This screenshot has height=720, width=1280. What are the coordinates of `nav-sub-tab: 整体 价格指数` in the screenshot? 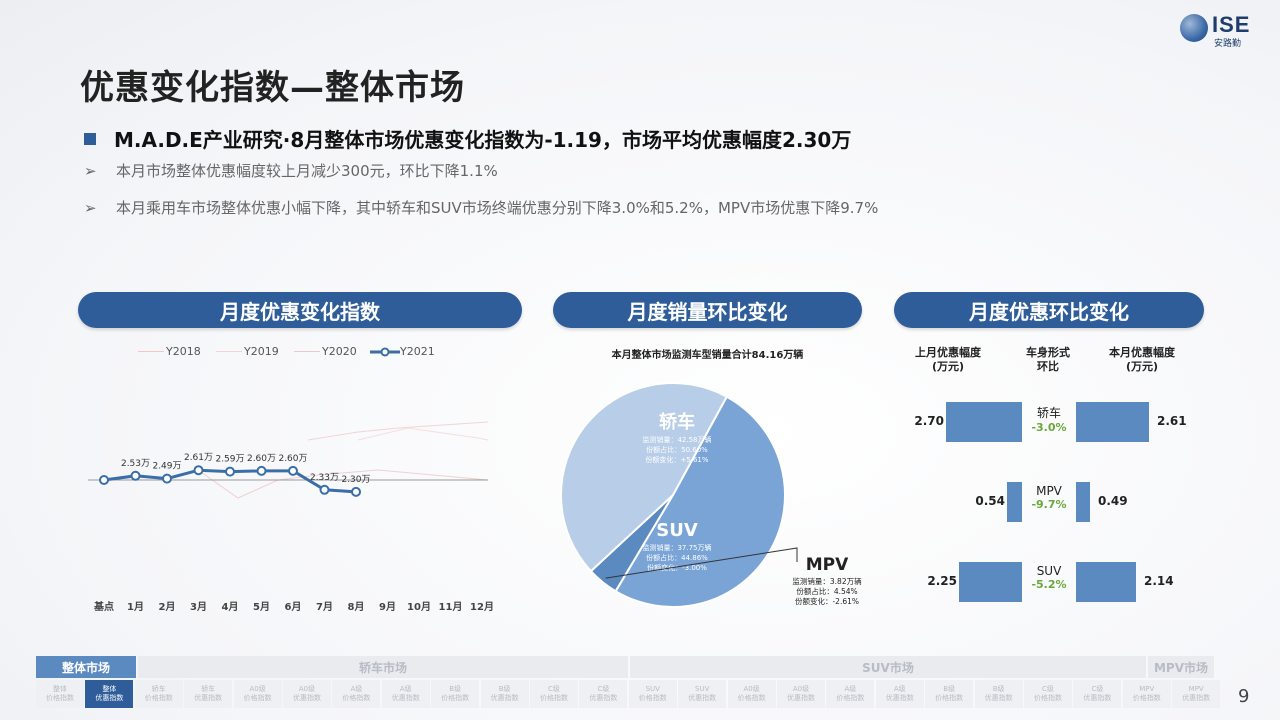 It's located at (60, 694).